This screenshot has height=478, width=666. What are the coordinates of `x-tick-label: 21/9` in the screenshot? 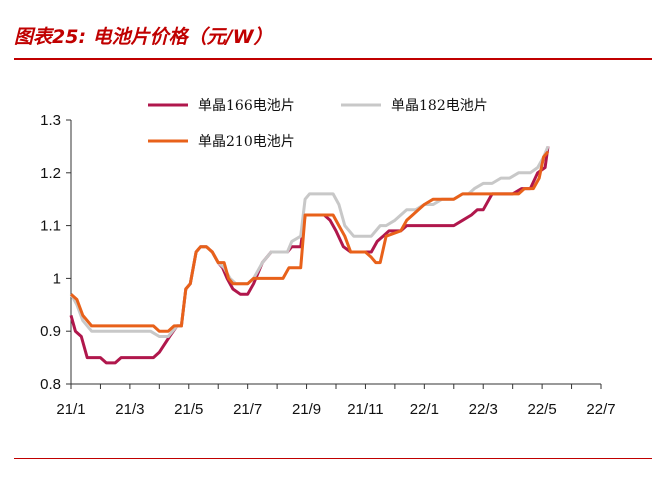 It's located at (306, 409).